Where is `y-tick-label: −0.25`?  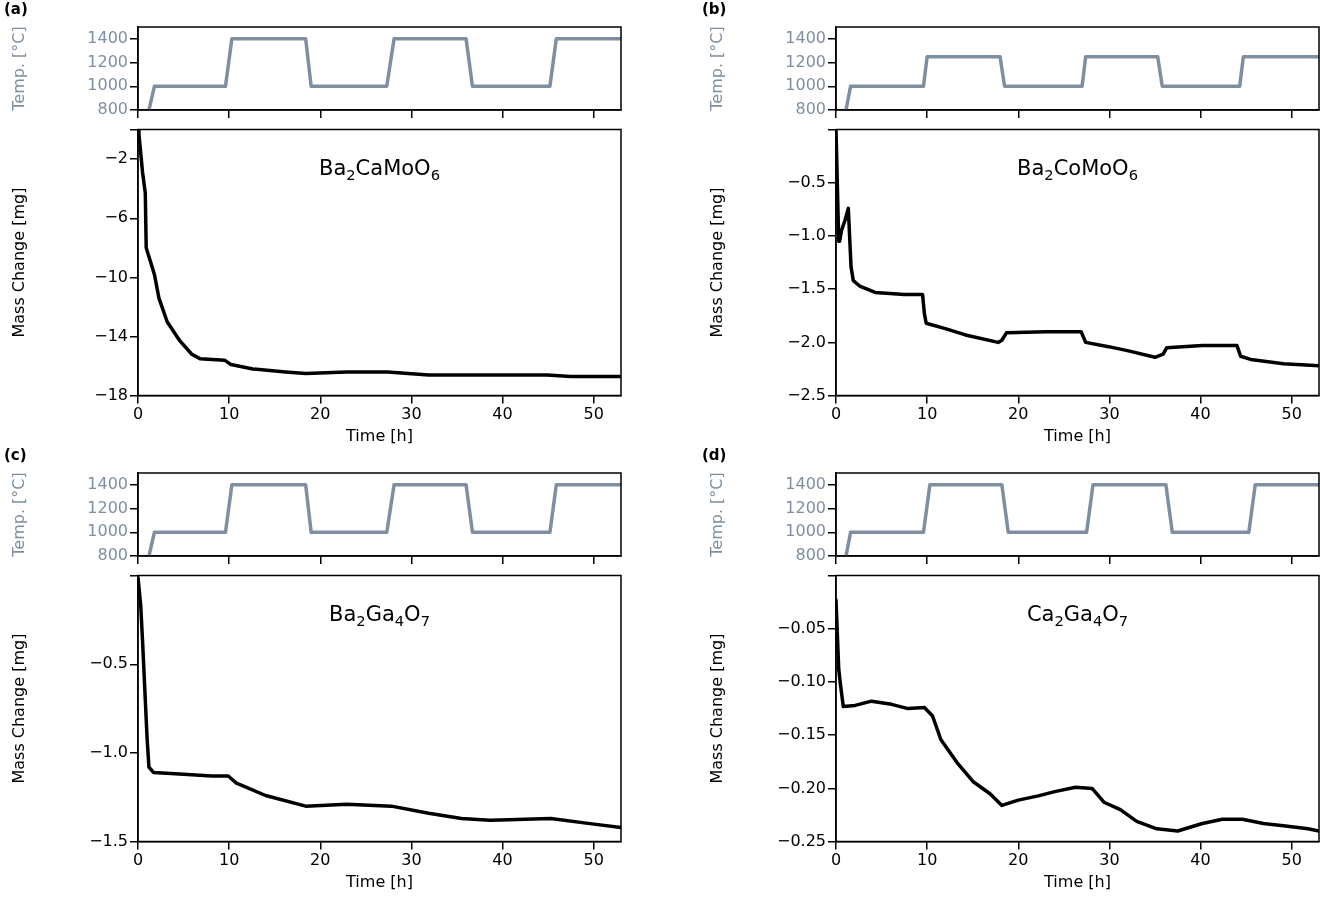 y-tick-label: −0.25 is located at coordinates (801, 840).